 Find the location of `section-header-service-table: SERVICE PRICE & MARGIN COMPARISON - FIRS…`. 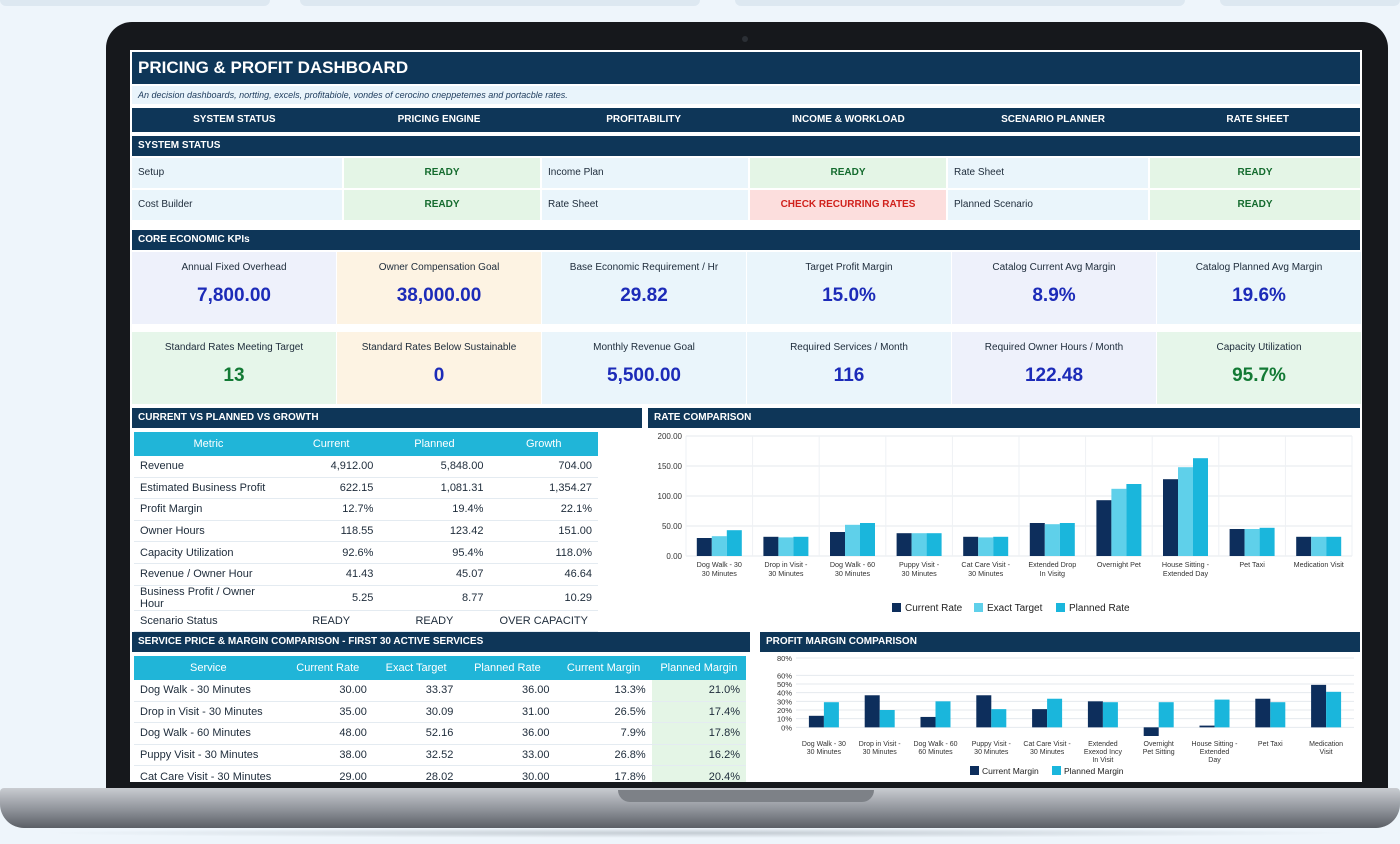

section-header-service-table: SERVICE PRICE & MARGIN COMPARISON - FIRS… is located at coordinates (441, 642).